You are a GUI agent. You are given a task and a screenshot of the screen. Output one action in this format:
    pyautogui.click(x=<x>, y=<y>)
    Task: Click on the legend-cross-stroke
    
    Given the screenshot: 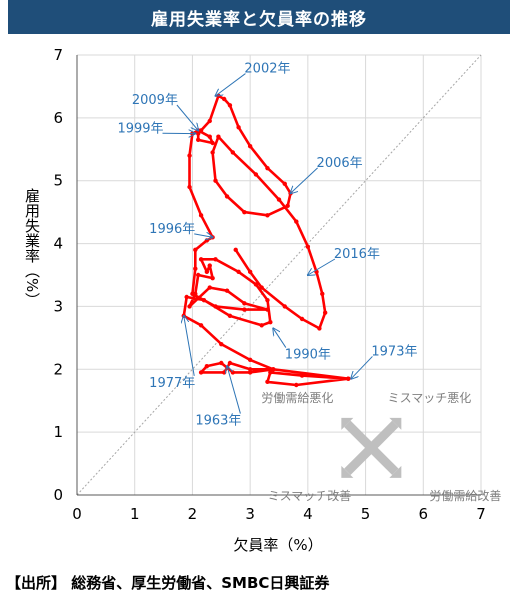 What is the action you would take?
    pyautogui.click(x=371, y=448)
    